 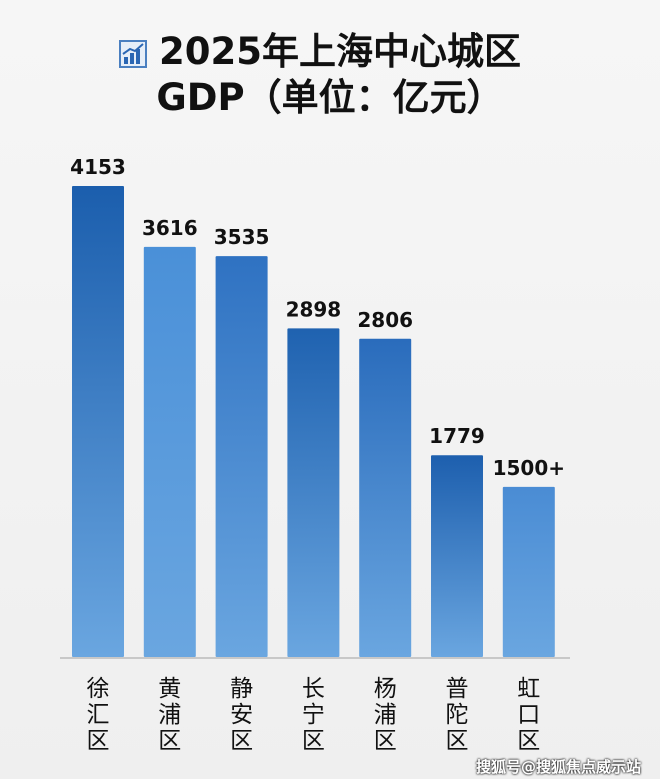 I want to click on x-tick-label: 徐, so click(x=98, y=689).